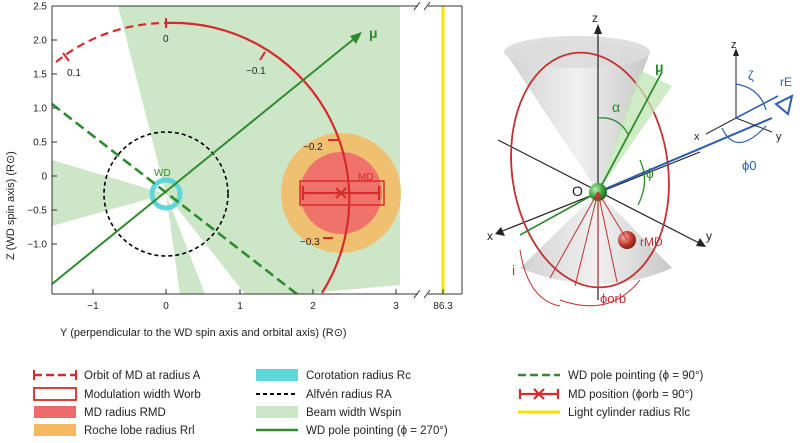 This screenshot has height=443, width=800. I want to click on alpha-label: α, so click(616, 107).